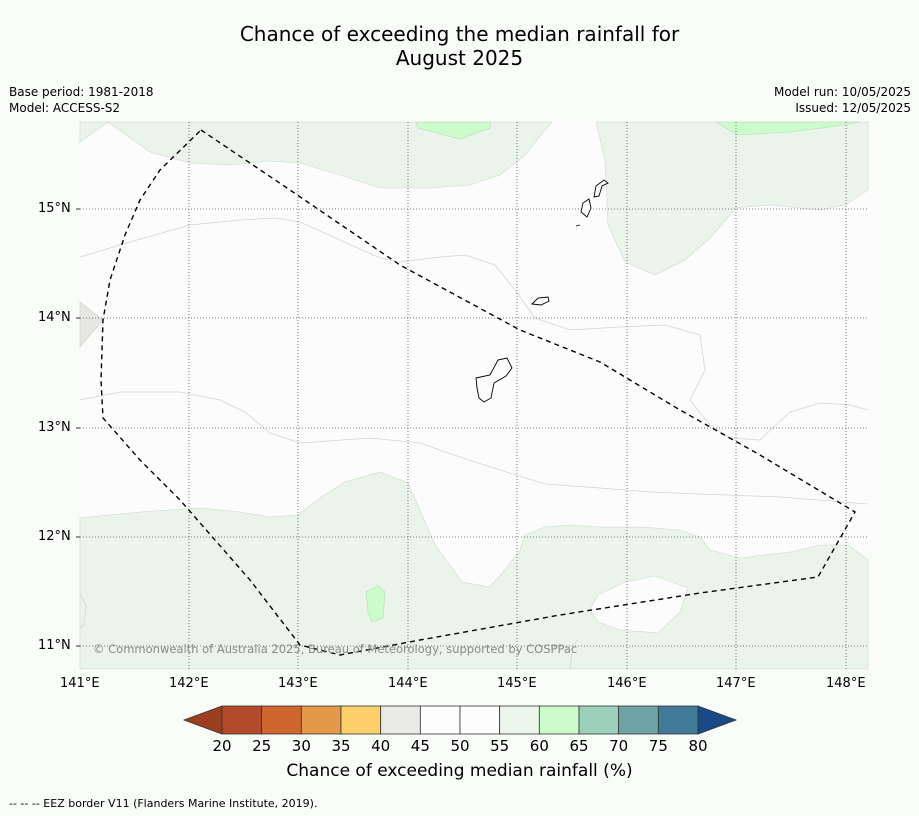 The height and width of the screenshot is (816, 919). I want to click on island-saipan, so click(601, 188).